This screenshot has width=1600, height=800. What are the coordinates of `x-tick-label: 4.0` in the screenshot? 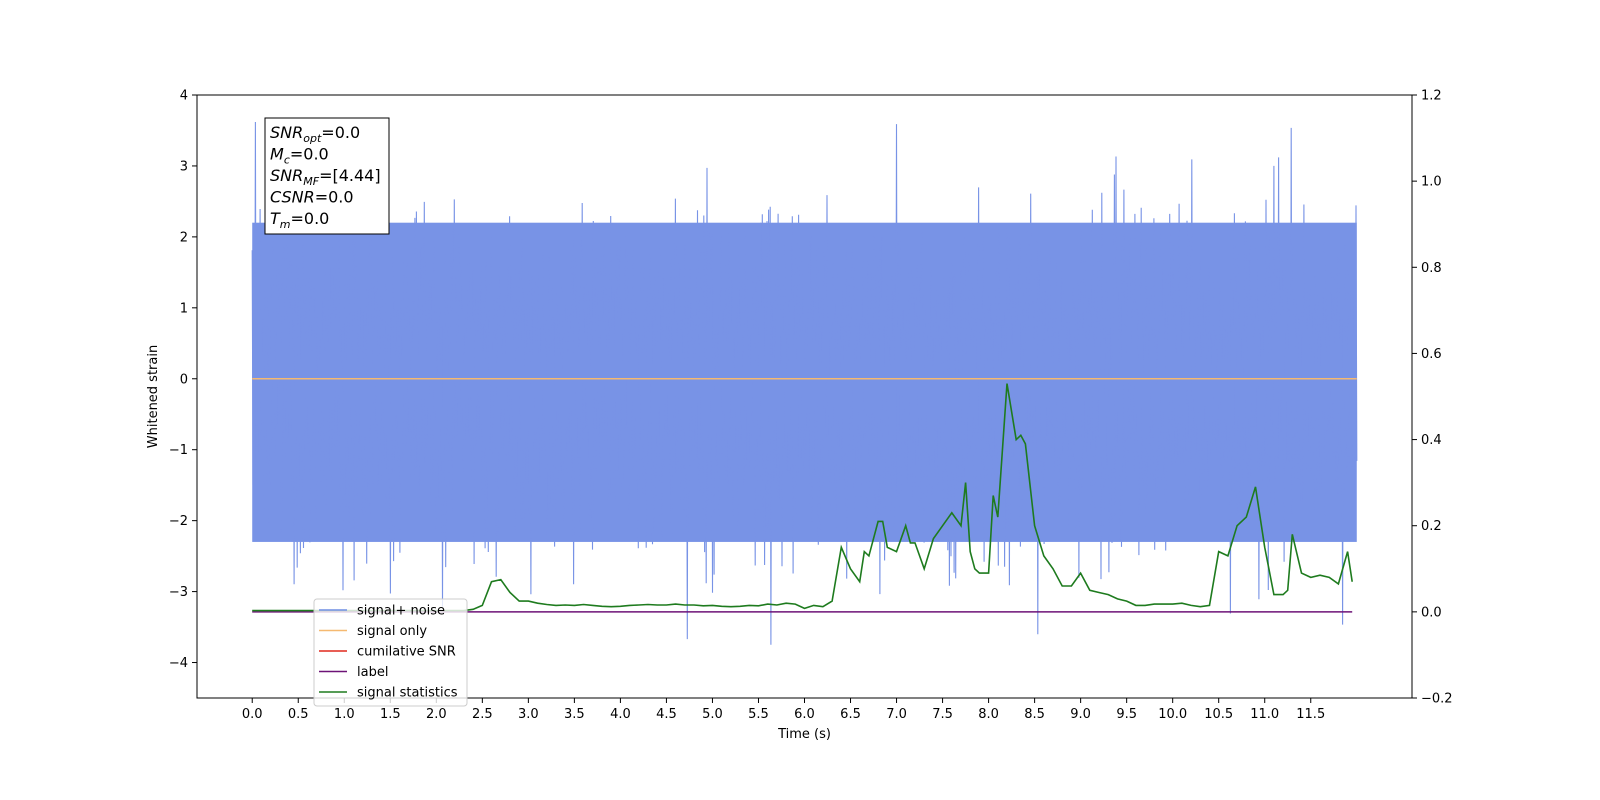 It's located at (620, 714).